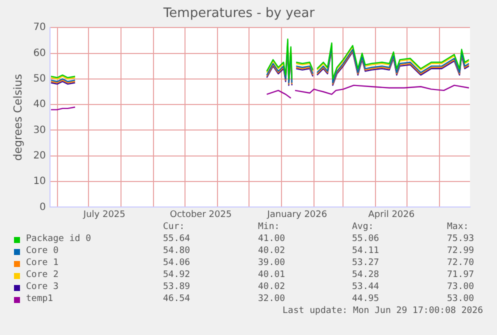 The height and width of the screenshot is (335, 497). What do you see at coordinates (176, 299) in the screenshot?
I see `text: 46.54` at bounding box center [176, 299].